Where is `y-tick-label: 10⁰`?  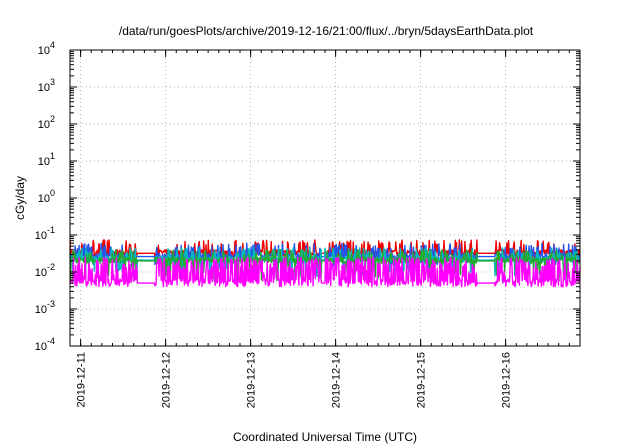
y-tick-label: 10⁰ is located at coordinates (46, 196).